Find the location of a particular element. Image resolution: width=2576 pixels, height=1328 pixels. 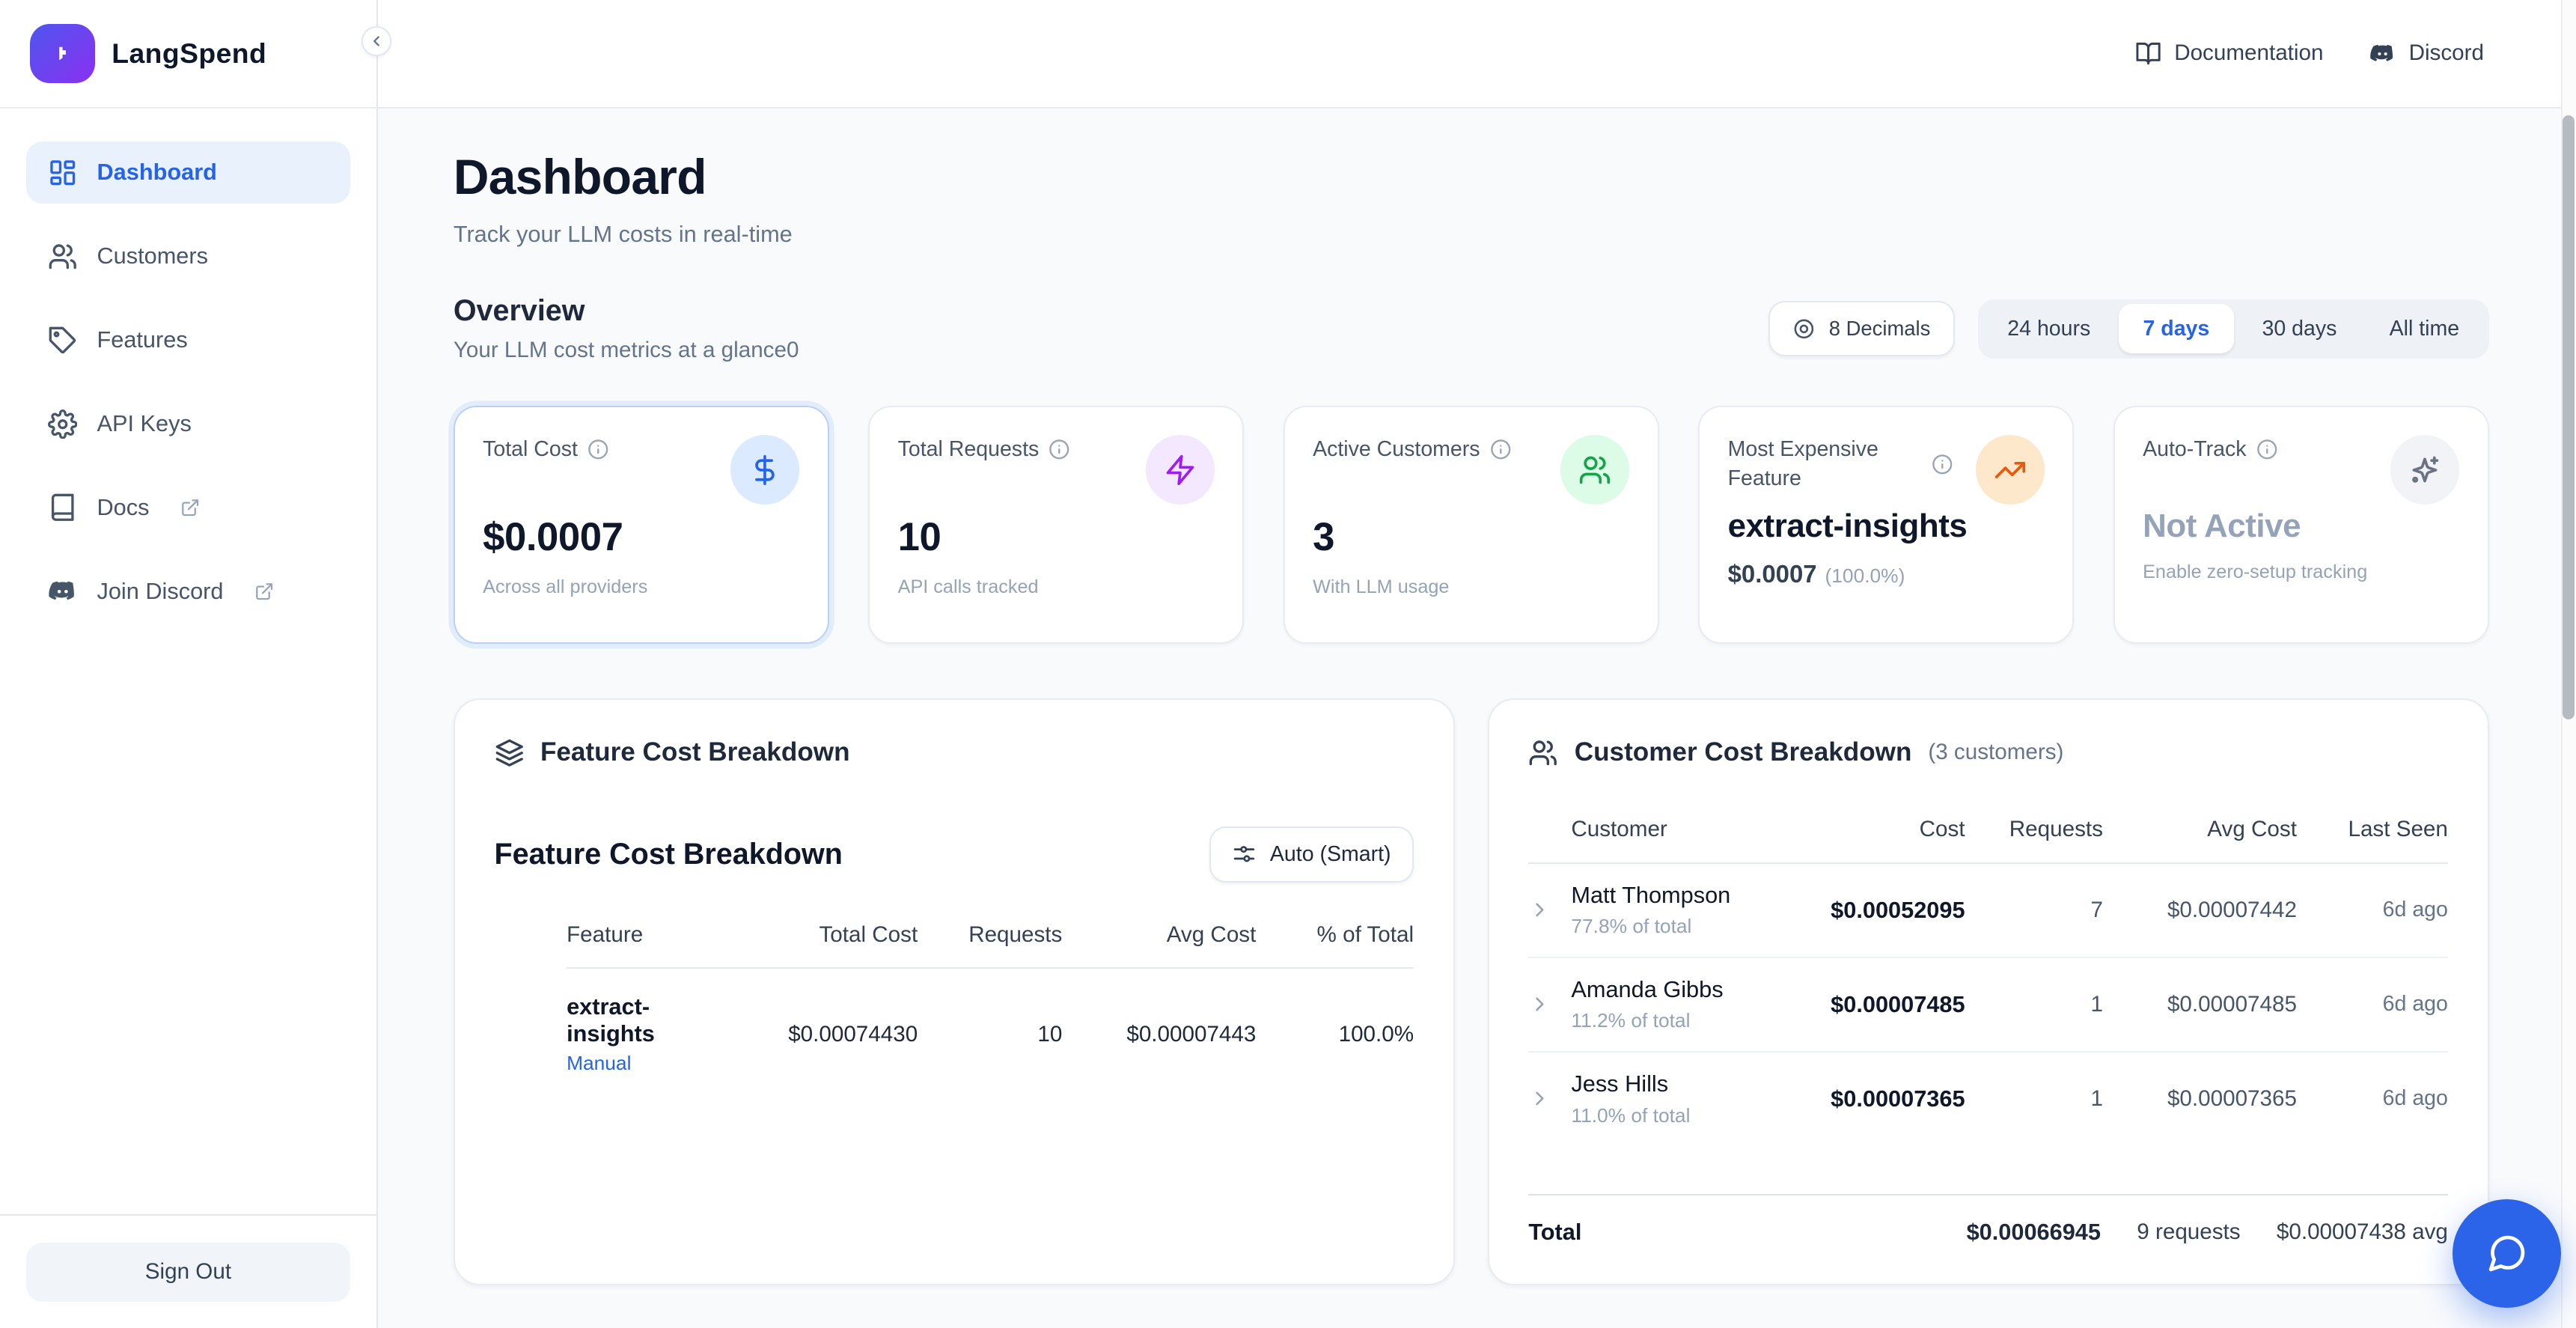

stat-cost-line: $0.0007 (100.0%) is located at coordinates (1886, 574).